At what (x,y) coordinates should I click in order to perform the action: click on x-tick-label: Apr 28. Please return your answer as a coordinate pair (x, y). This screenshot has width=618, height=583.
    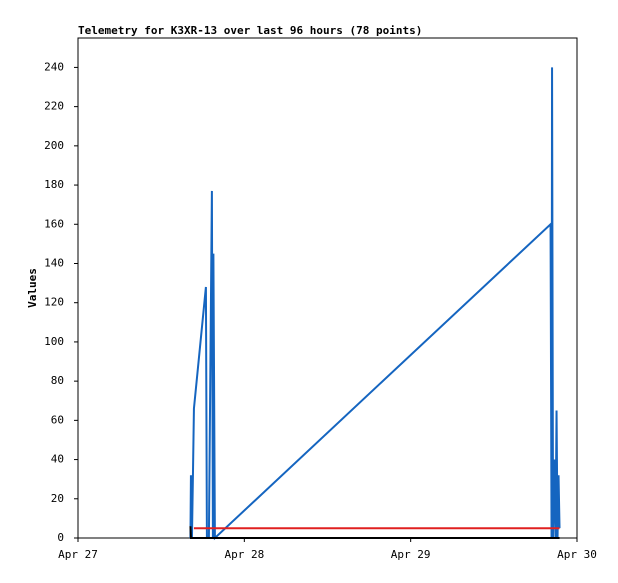
    Looking at the image, I should click on (244, 554).